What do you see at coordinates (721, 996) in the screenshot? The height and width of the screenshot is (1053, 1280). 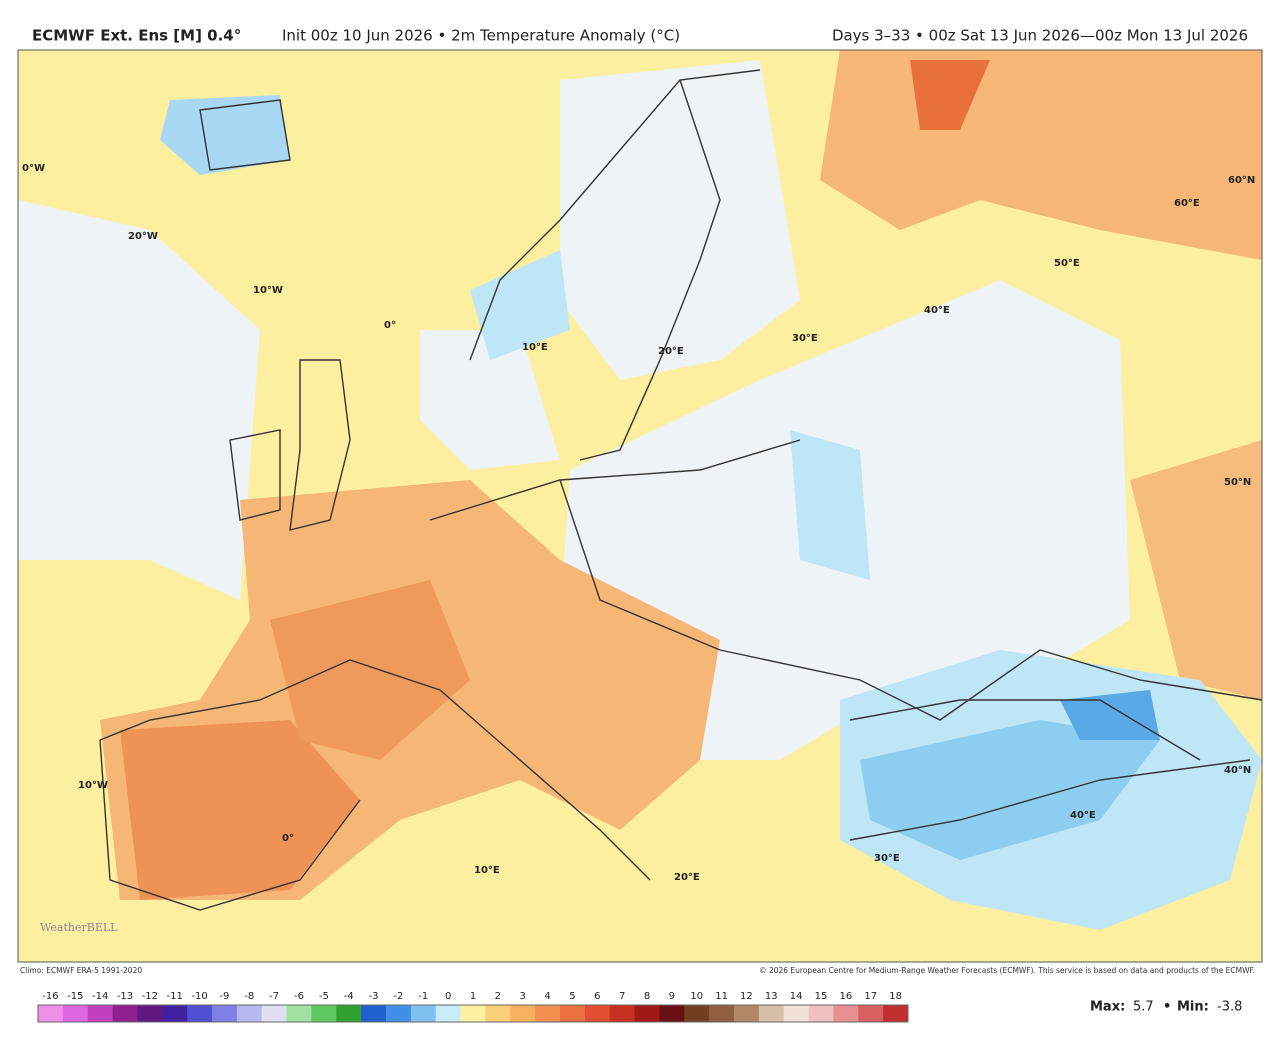 I see `colorbar-tick-label: 11` at bounding box center [721, 996].